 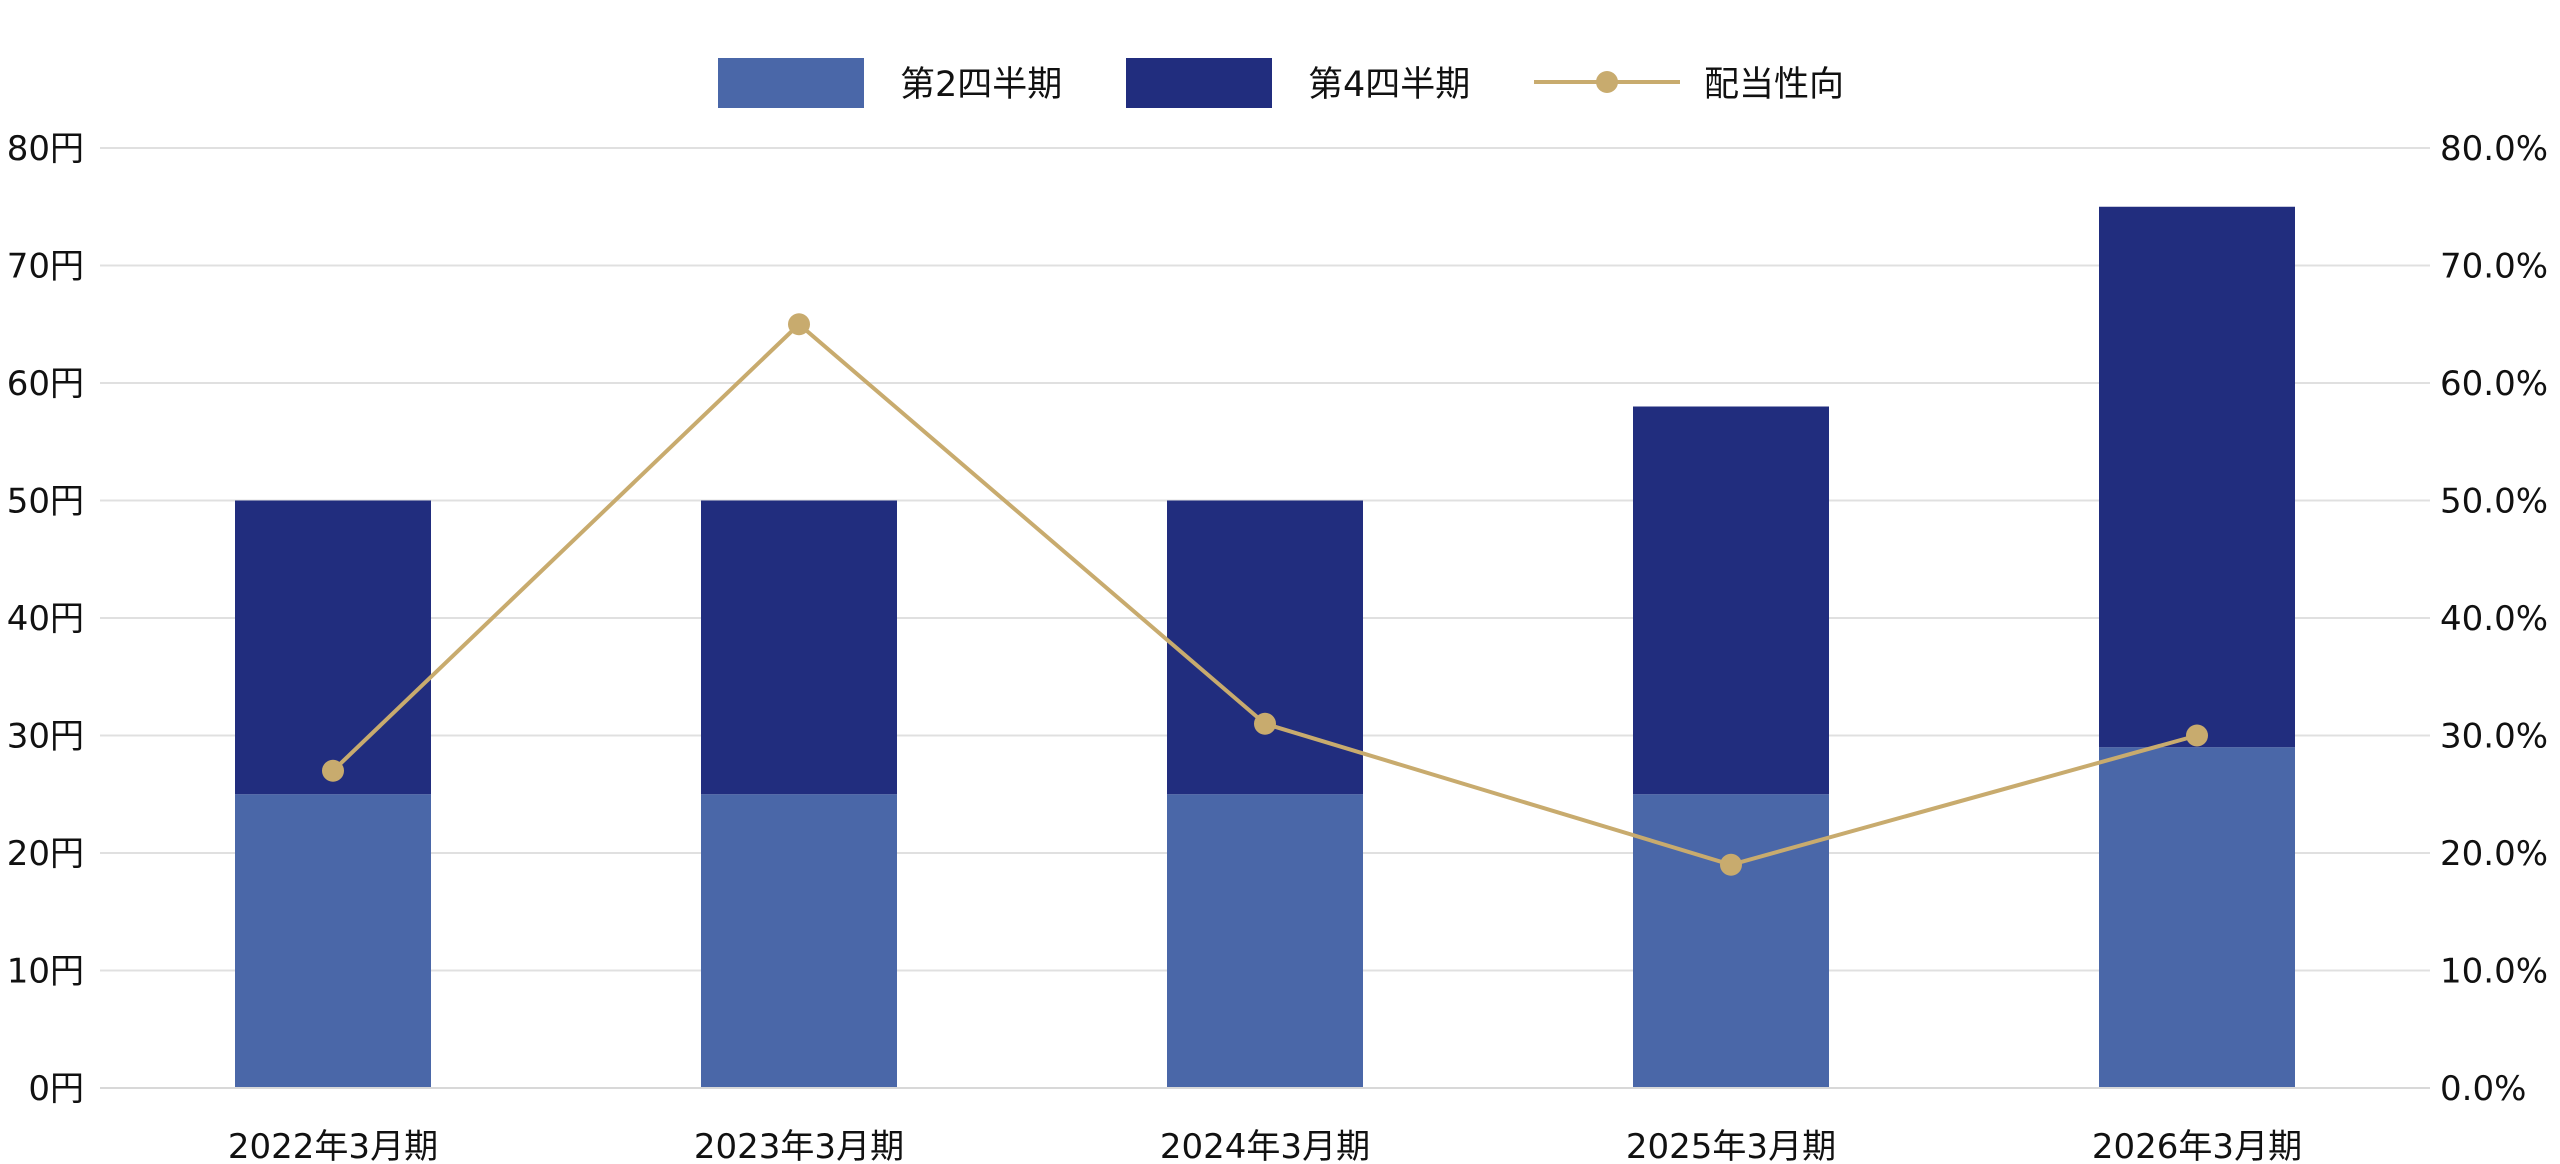 What do you see at coordinates (45, 384) in the screenshot?
I see `y-left-tick-label: 60円` at bounding box center [45, 384].